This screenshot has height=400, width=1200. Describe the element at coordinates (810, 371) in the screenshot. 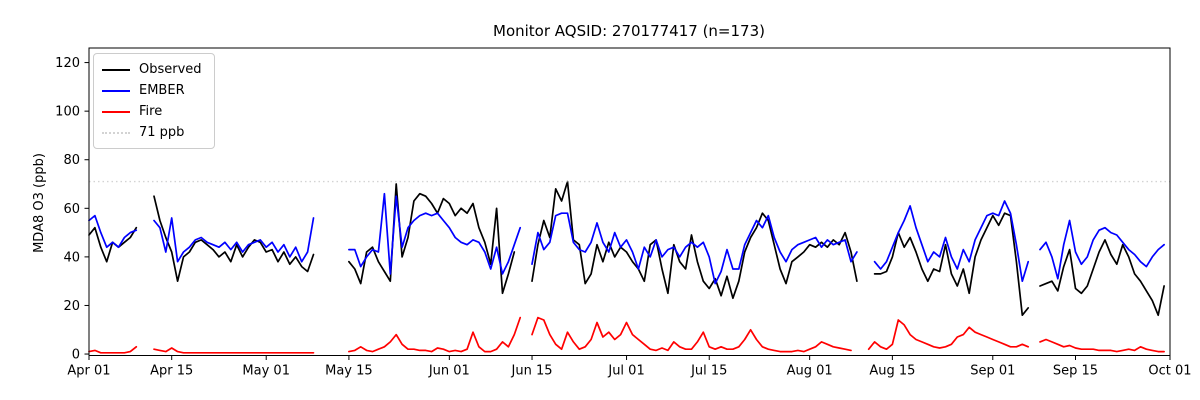

I see `x-tick-label: Aug 01` at that location.